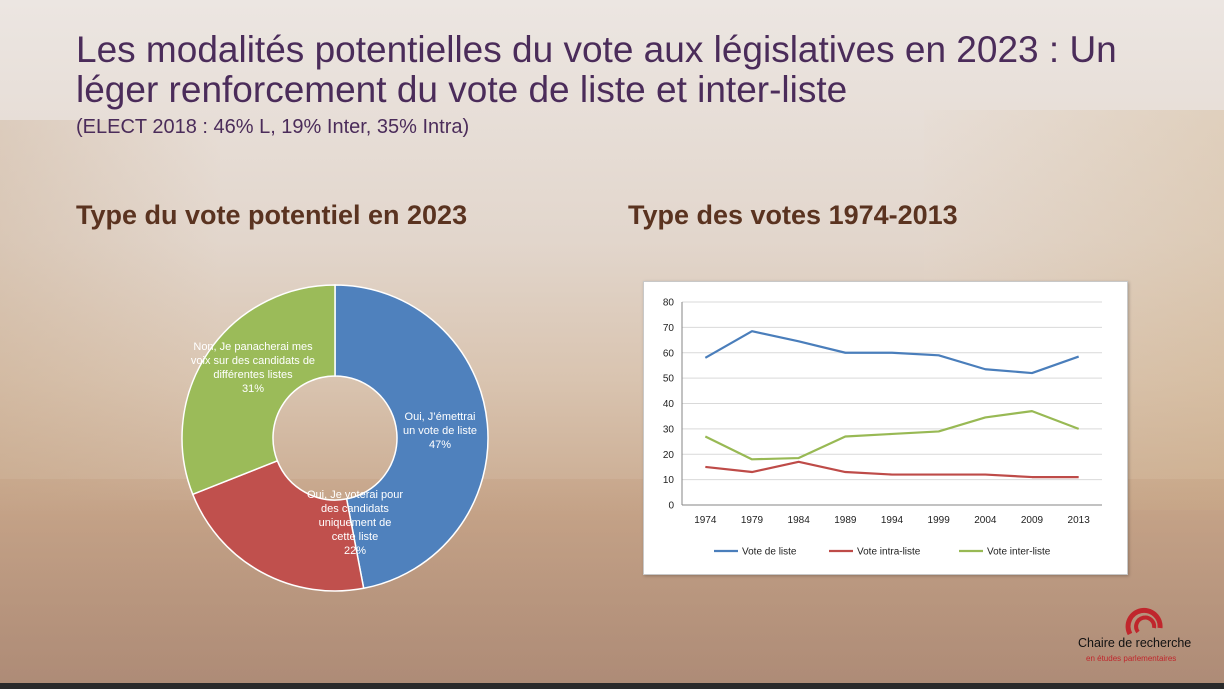  I want to click on logo-subtitle: en études parlementaires, so click(1131, 658).